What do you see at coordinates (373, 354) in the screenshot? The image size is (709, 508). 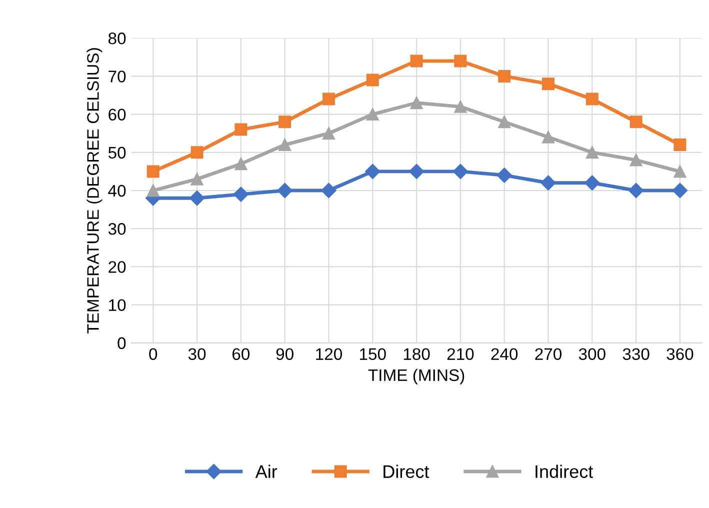 I see `x-tick-label: 150` at bounding box center [373, 354].